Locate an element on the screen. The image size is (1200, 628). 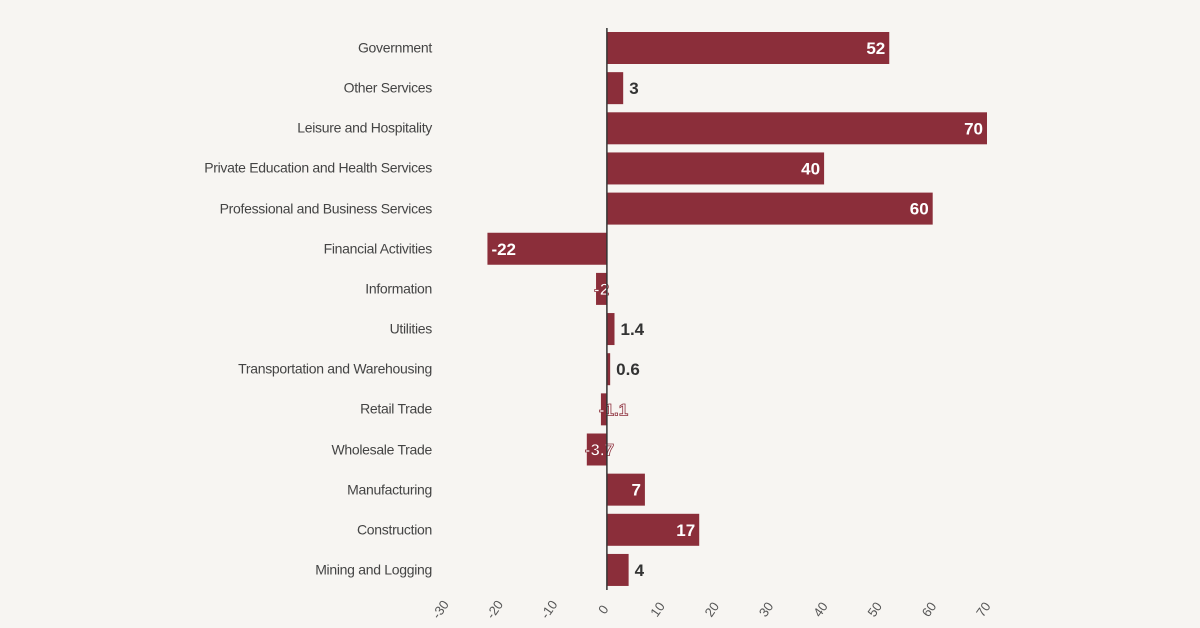
y-tick-label: Financial Activities is located at coordinates (378, 248).